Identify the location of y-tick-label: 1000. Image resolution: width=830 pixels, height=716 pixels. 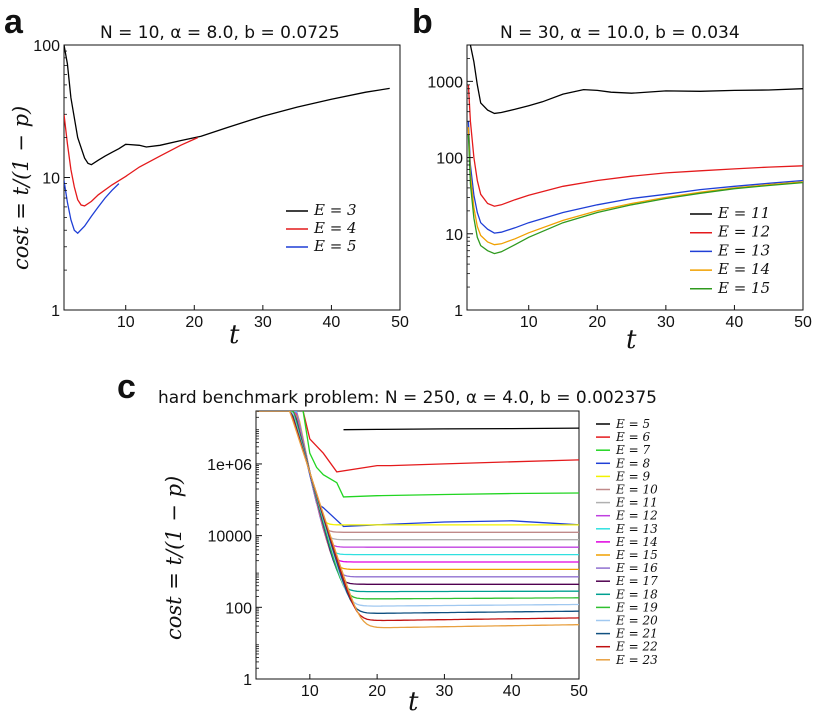
(445, 82).